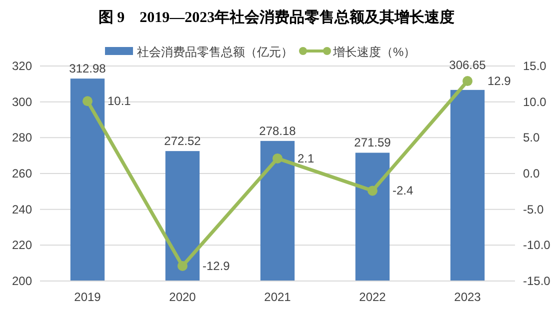 The image size is (553, 320). I want to click on y-tick-label: 240, so click(22, 209).